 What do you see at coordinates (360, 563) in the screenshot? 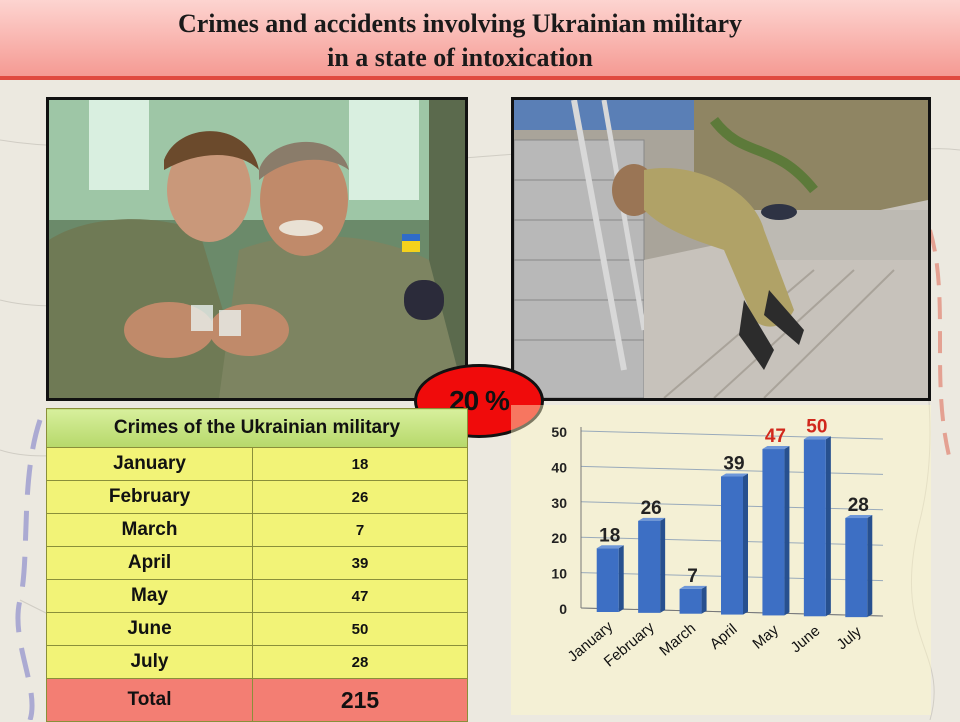
I see `table-cell-value: 39` at bounding box center [360, 563].